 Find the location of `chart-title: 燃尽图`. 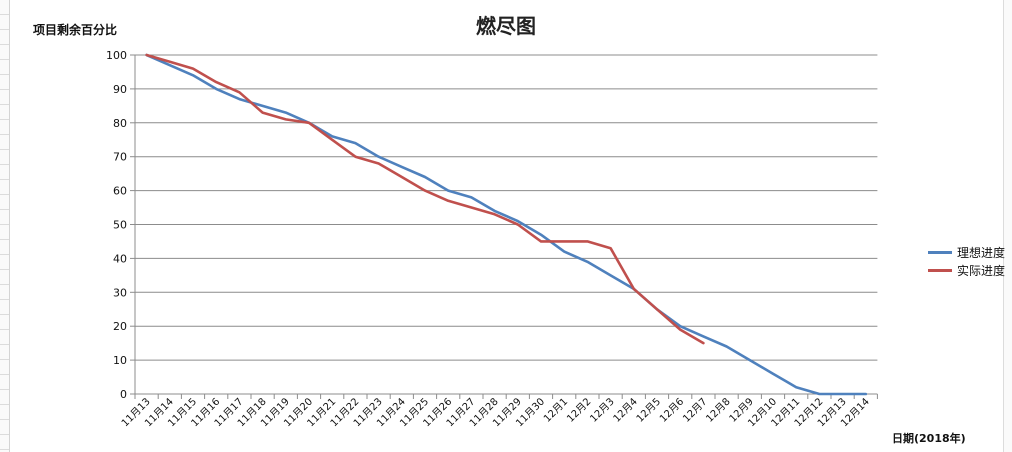

chart-title: 燃尽图 is located at coordinates (506, 26).